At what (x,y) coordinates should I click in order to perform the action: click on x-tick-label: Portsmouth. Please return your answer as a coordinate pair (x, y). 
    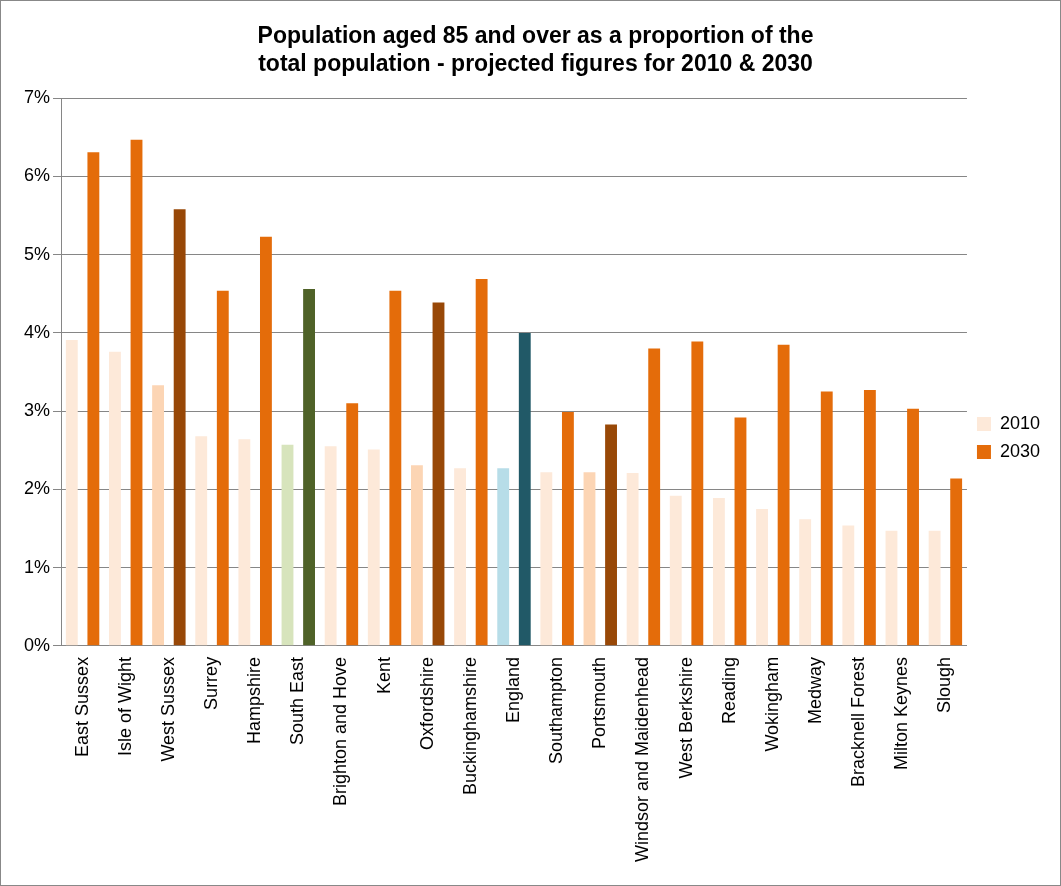
    Looking at the image, I should click on (599, 702).